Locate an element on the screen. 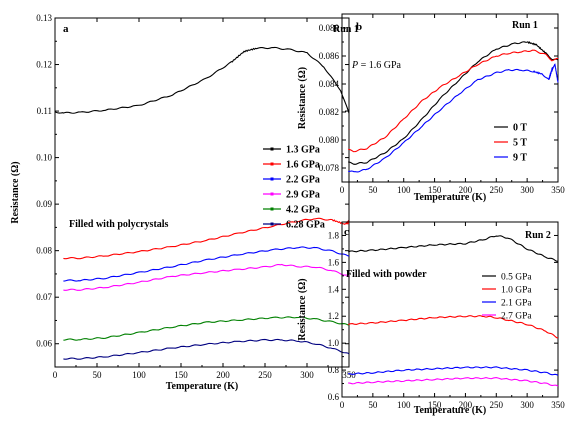  y-tick-label: 1.4 is located at coordinates (334, 289).